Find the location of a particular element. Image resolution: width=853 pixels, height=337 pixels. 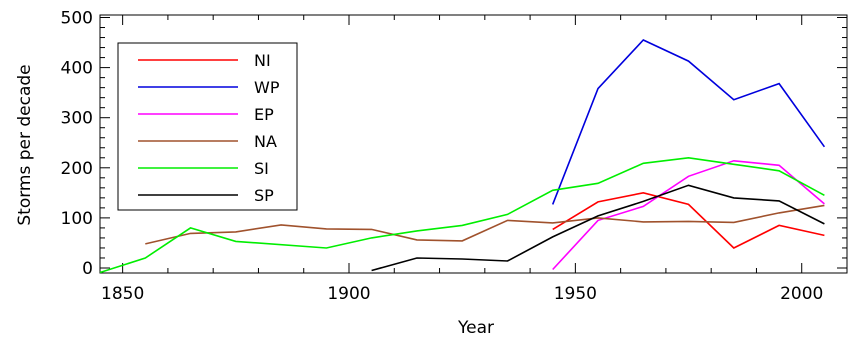

y-tick-label: 200 is located at coordinates (77, 169).